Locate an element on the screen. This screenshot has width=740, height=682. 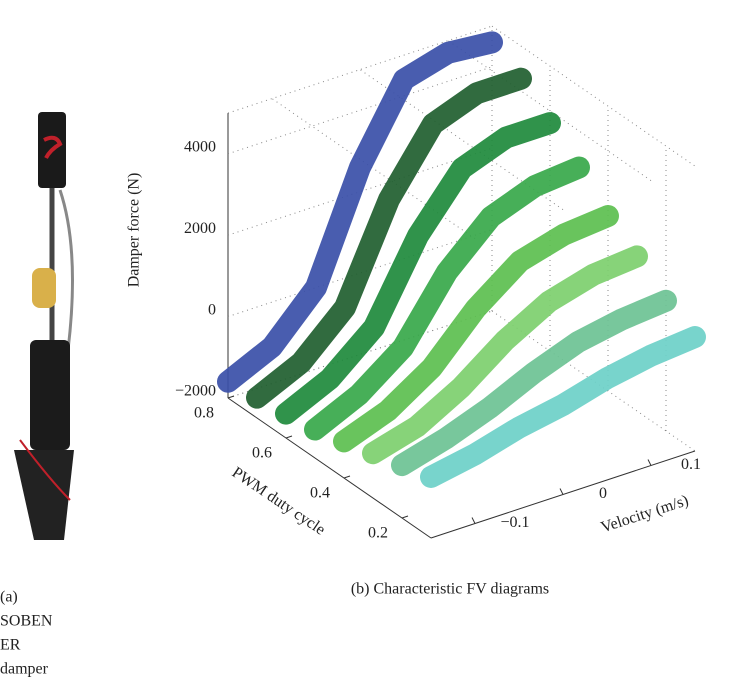
caption-a: (a) SOBEN ER damper is located at coordinates (26, 633).